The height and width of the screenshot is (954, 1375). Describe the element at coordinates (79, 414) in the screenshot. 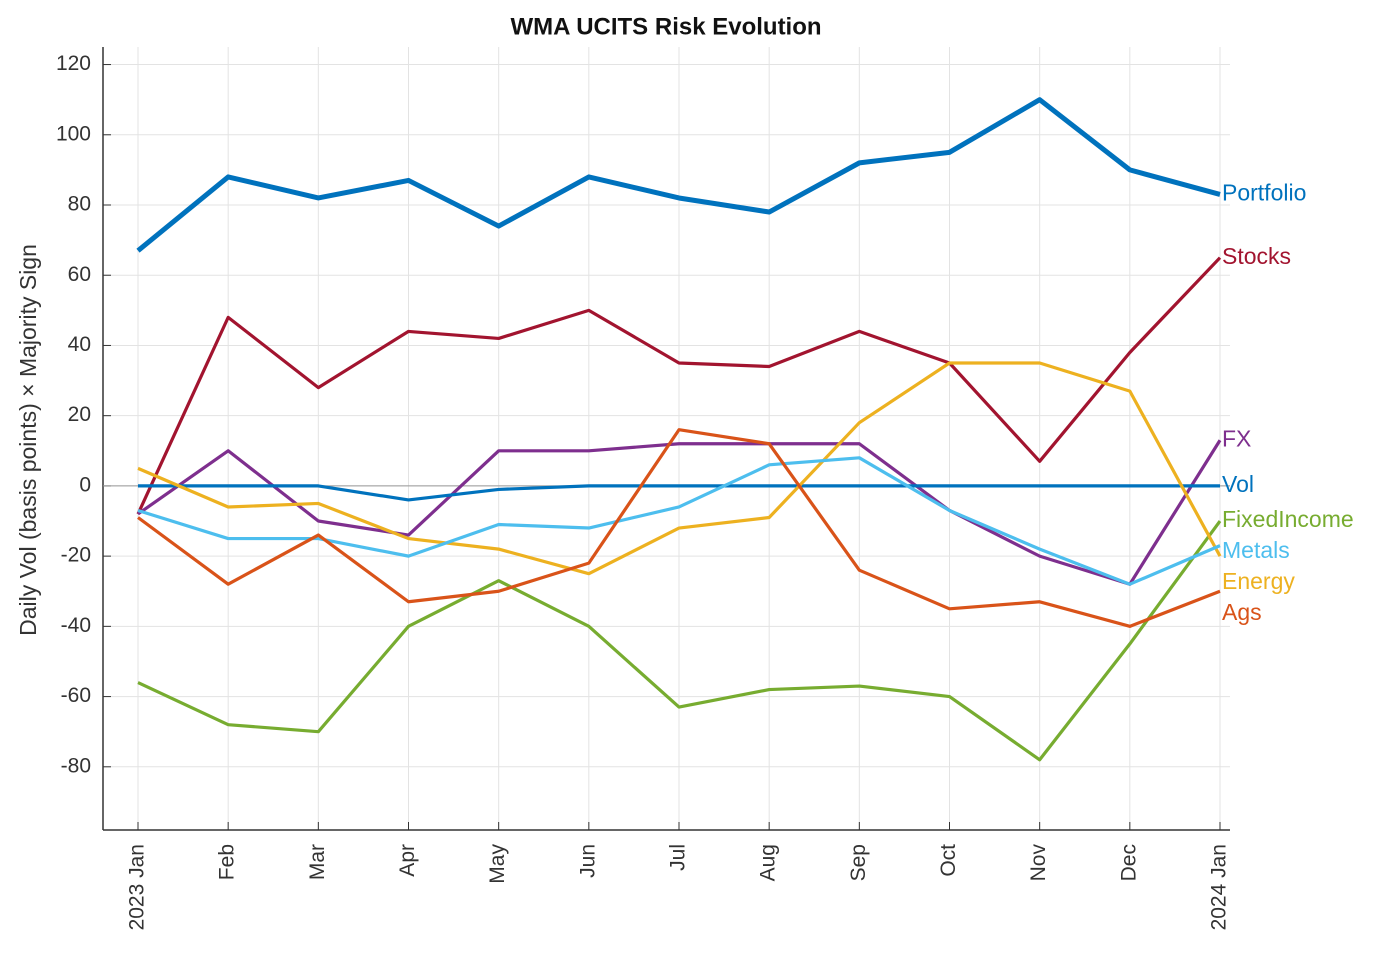

I see `y-tick-label: 20` at that location.